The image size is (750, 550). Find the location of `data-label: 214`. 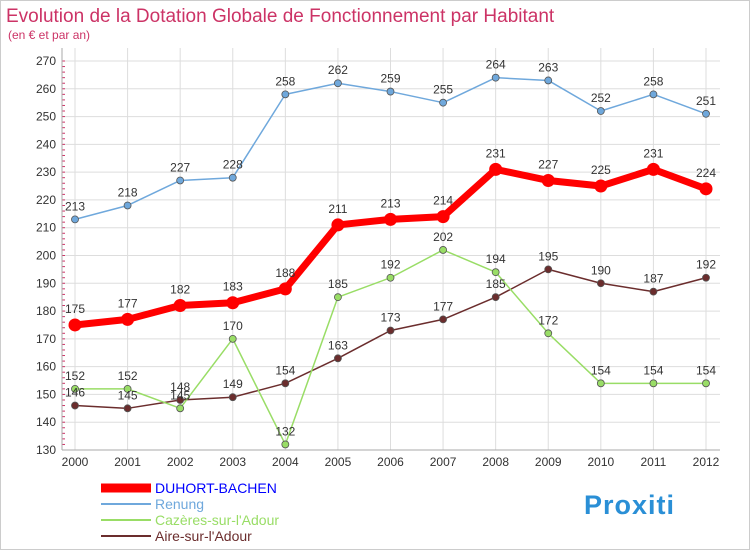

data-label: 214 is located at coordinates (443, 201).